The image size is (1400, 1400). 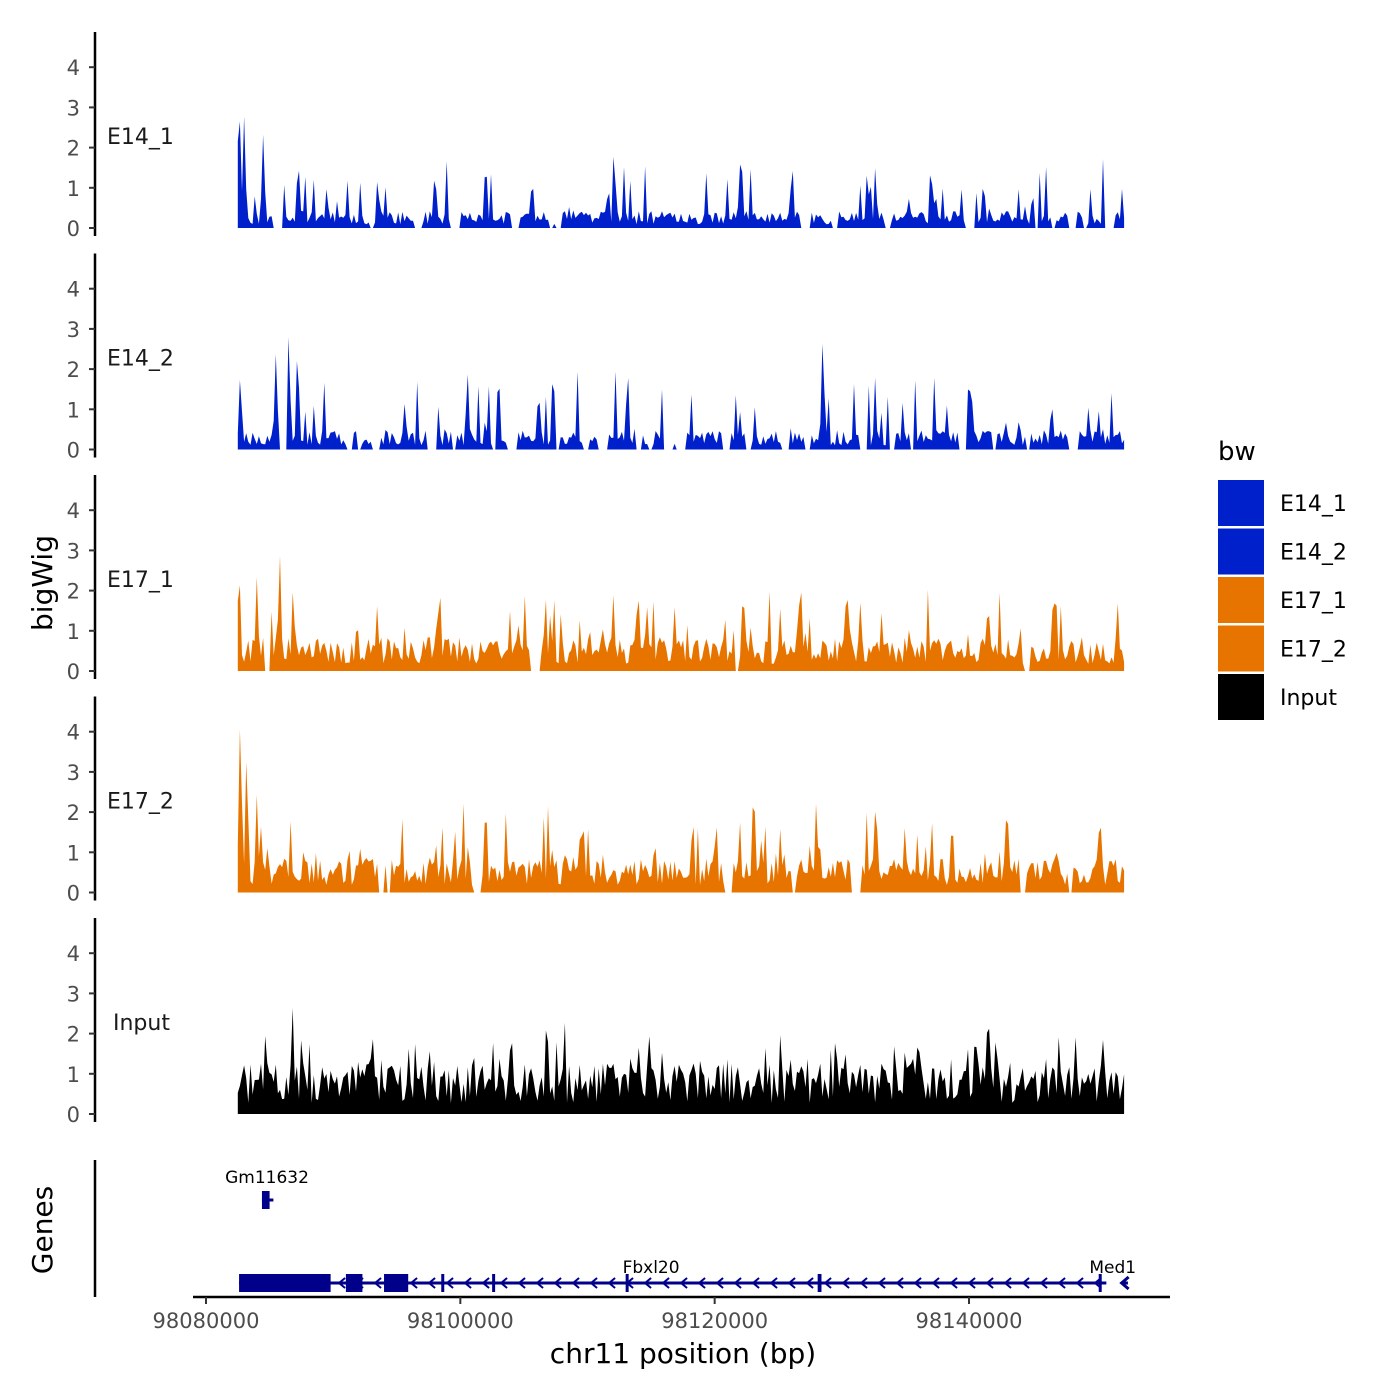 I want to click on legend-item-E17_2: E17_2, so click(x=1282, y=648).